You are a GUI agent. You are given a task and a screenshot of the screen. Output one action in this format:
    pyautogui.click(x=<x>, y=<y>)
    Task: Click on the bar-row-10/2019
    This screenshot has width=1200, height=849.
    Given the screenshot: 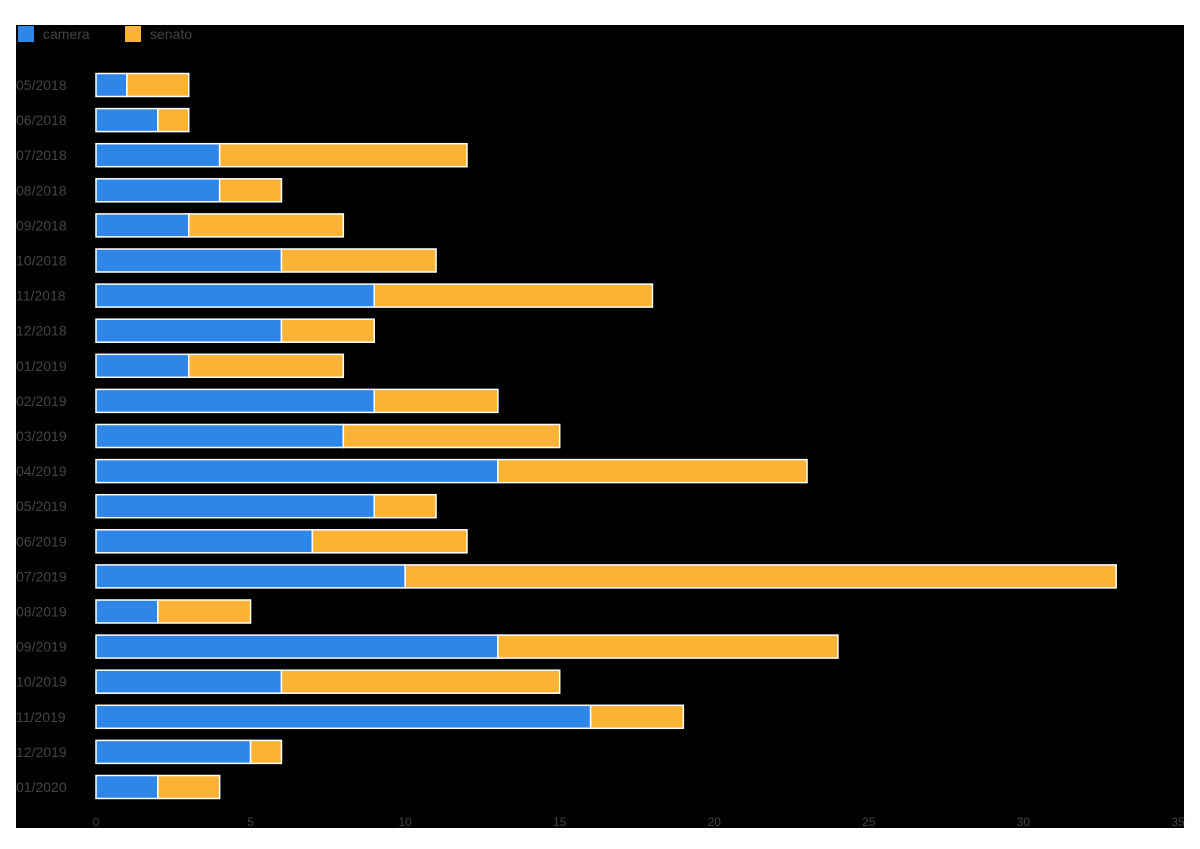 What is the action you would take?
    pyautogui.click(x=328, y=681)
    